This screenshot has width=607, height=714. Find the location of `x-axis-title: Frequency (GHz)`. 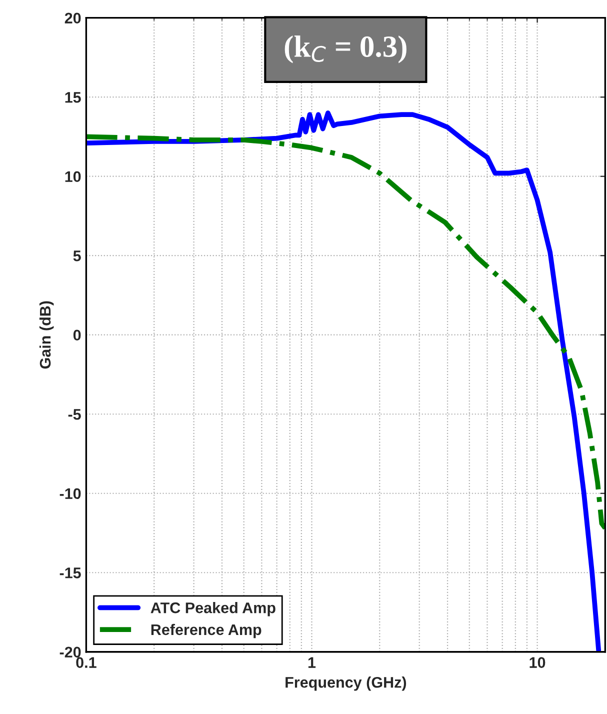

x-axis-title: Frequency (GHz) is located at coordinates (346, 683).